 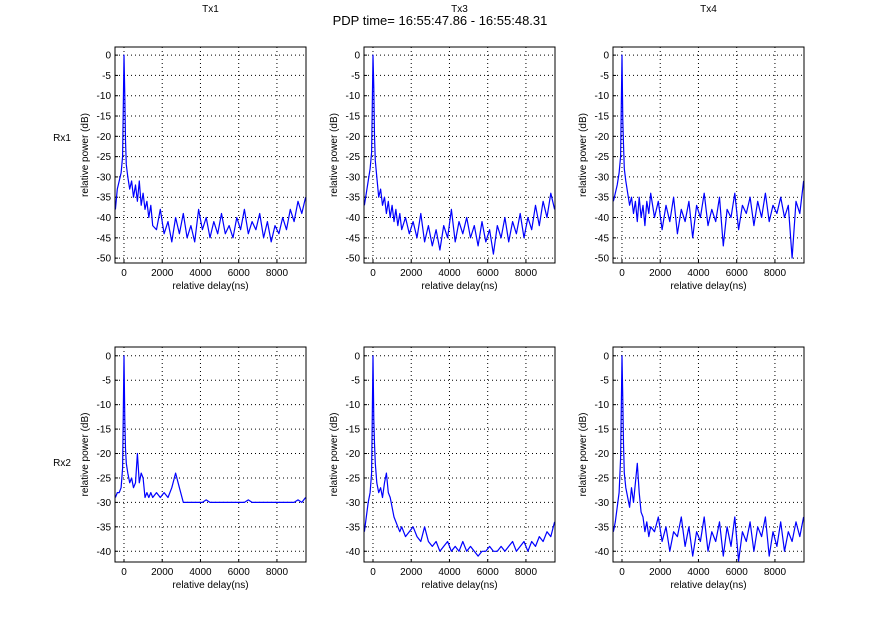 What do you see at coordinates (708, 9) in the screenshot?
I see `subplot-title: Tx4` at bounding box center [708, 9].